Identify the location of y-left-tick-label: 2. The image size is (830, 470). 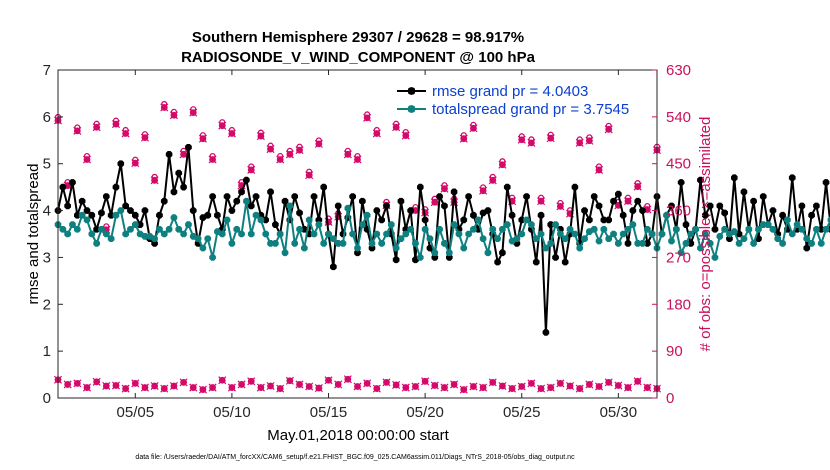
(47, 304).